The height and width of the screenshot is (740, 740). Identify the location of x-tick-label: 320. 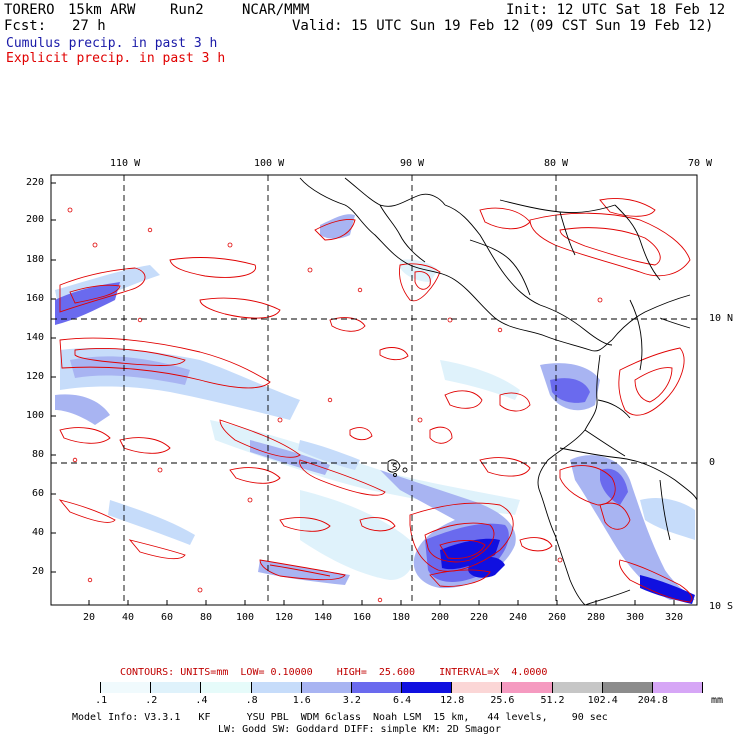
(674, 617).